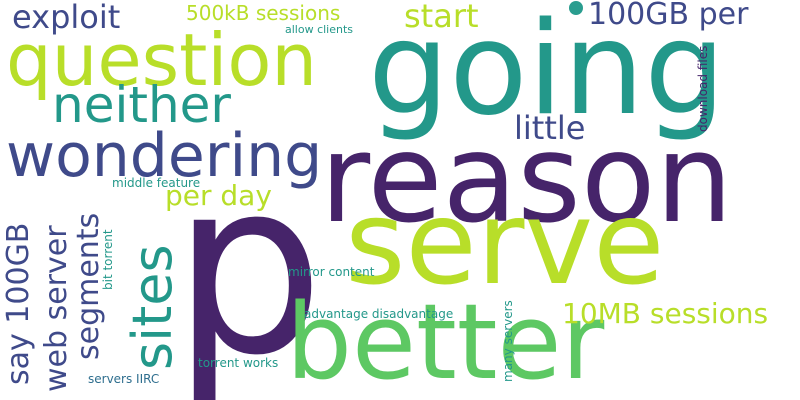 This screenshot has width=800, height=400. Describe the element at coordinates (162, 60) in the screenshot. I see `word-question: question` at that location.